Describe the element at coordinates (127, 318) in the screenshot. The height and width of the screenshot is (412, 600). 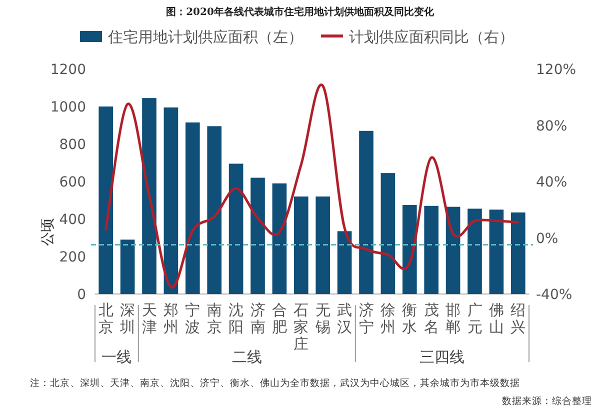
I see `x-tick-label: 深圳` at that location.